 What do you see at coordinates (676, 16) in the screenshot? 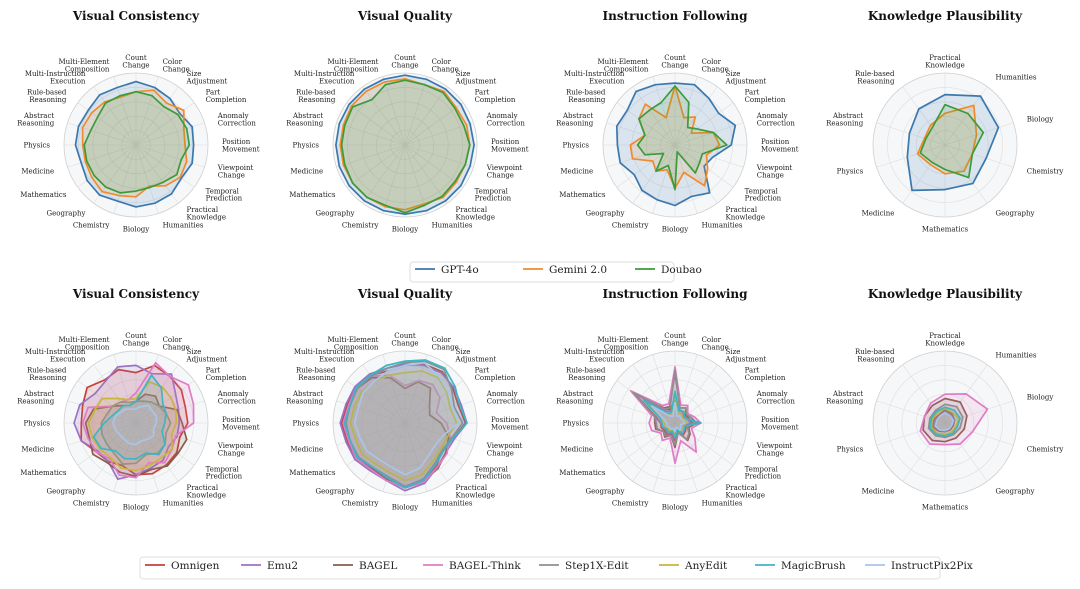
I see `chart-title: Instruction Following` at bounding box center [676, 16].